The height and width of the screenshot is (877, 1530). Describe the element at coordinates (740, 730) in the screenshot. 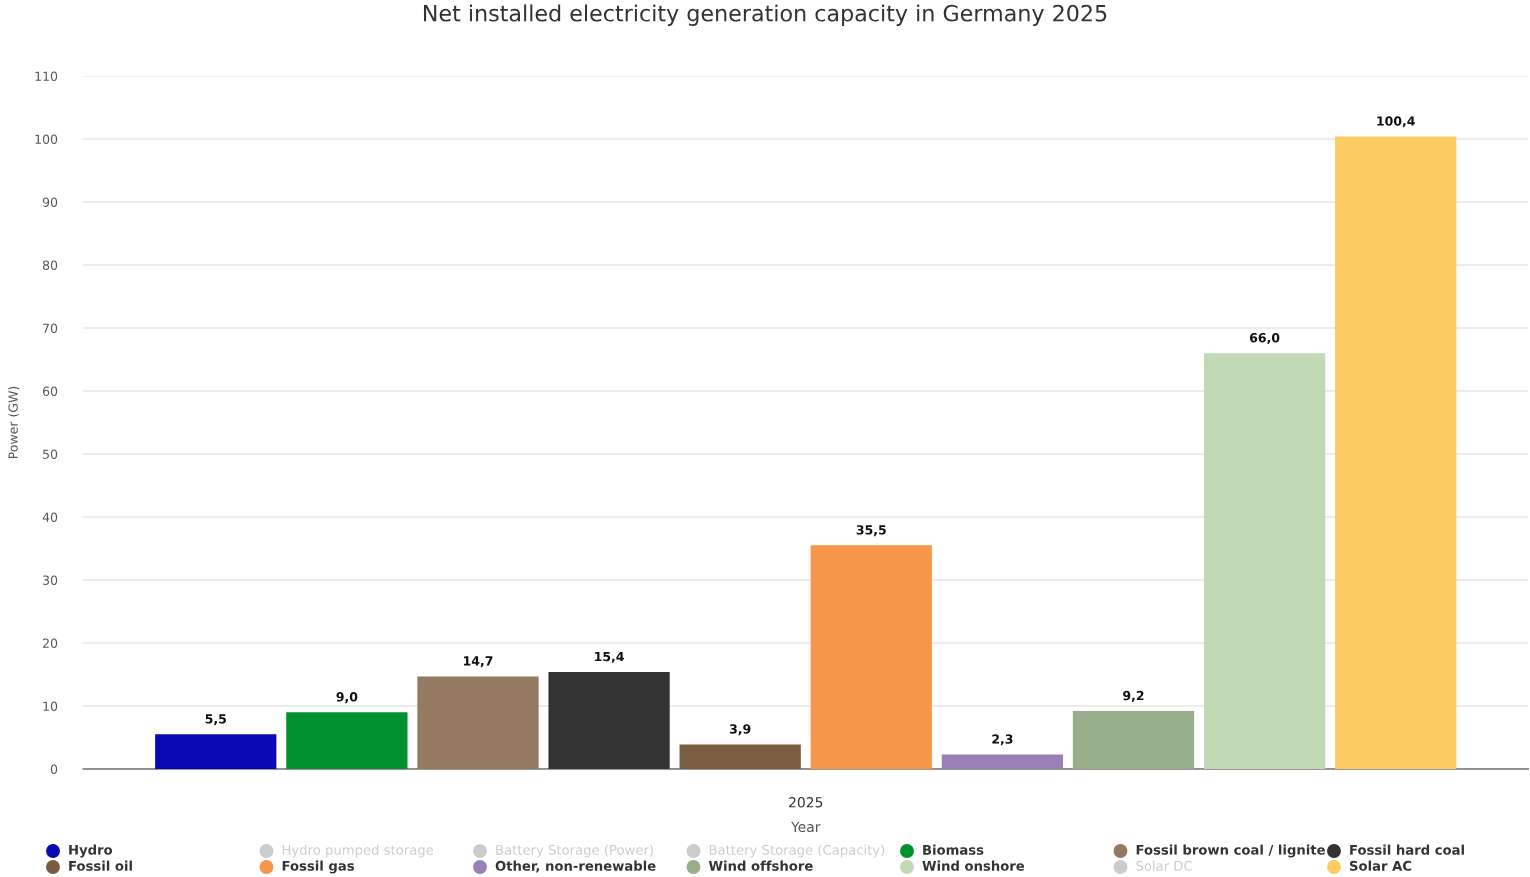

I see `data-label: 3,9` at that location.